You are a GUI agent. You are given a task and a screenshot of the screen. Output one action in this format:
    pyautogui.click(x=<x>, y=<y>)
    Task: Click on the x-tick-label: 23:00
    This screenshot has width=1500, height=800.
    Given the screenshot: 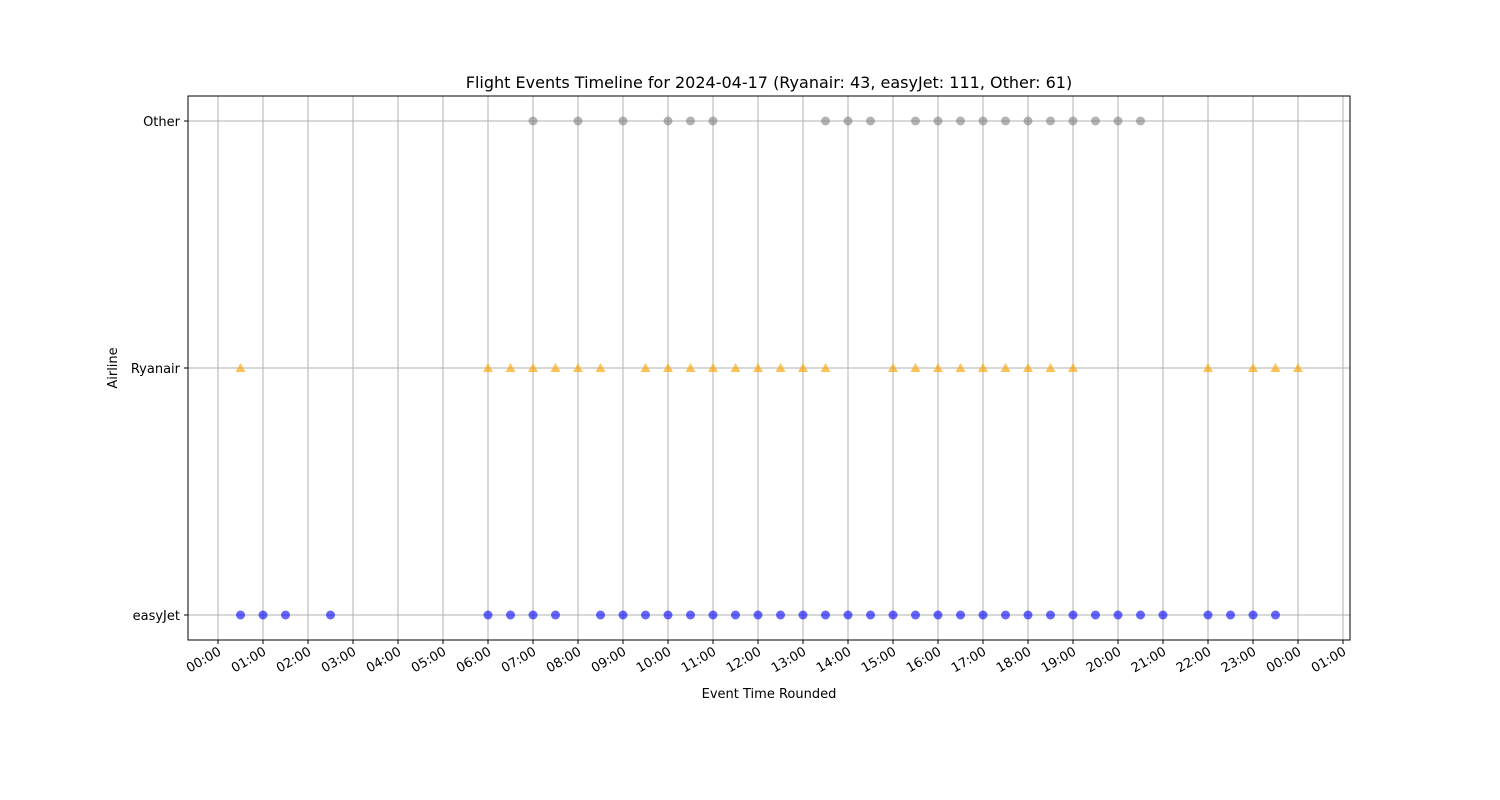 What is the action you would take?
    pyautogui.click(x=1239, y=660)
    